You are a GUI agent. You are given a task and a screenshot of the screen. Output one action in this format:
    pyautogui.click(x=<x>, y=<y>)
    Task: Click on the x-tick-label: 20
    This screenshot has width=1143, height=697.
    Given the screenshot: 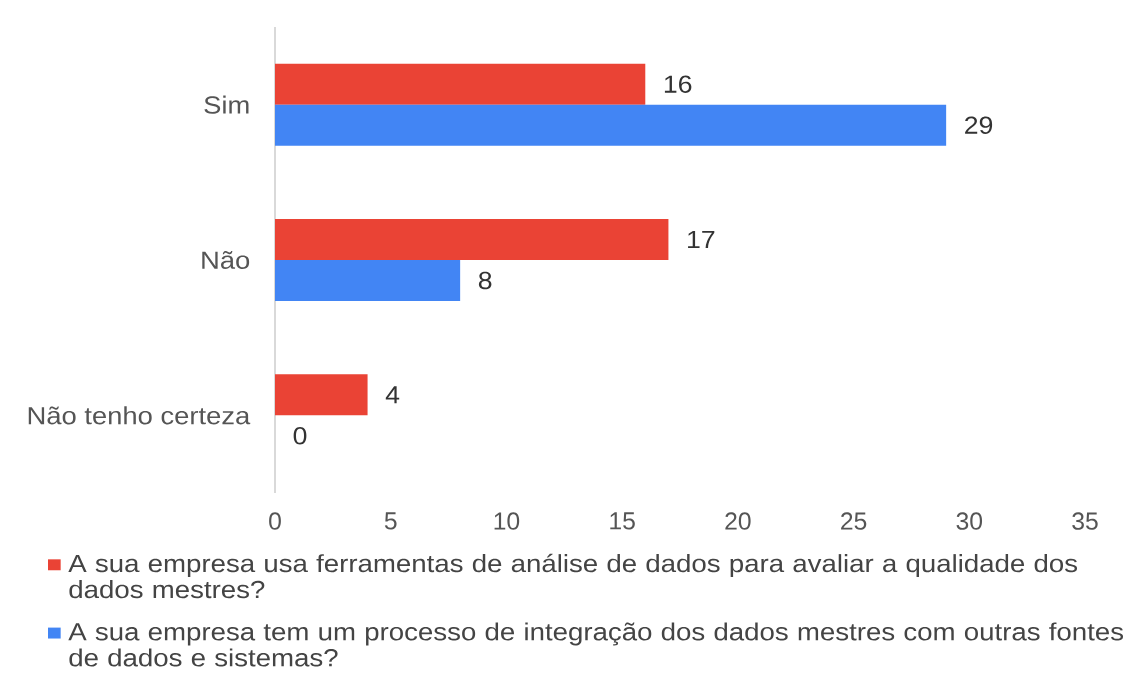 What is the action you would take?
    pyautogui.click(x=738, y=521)
    